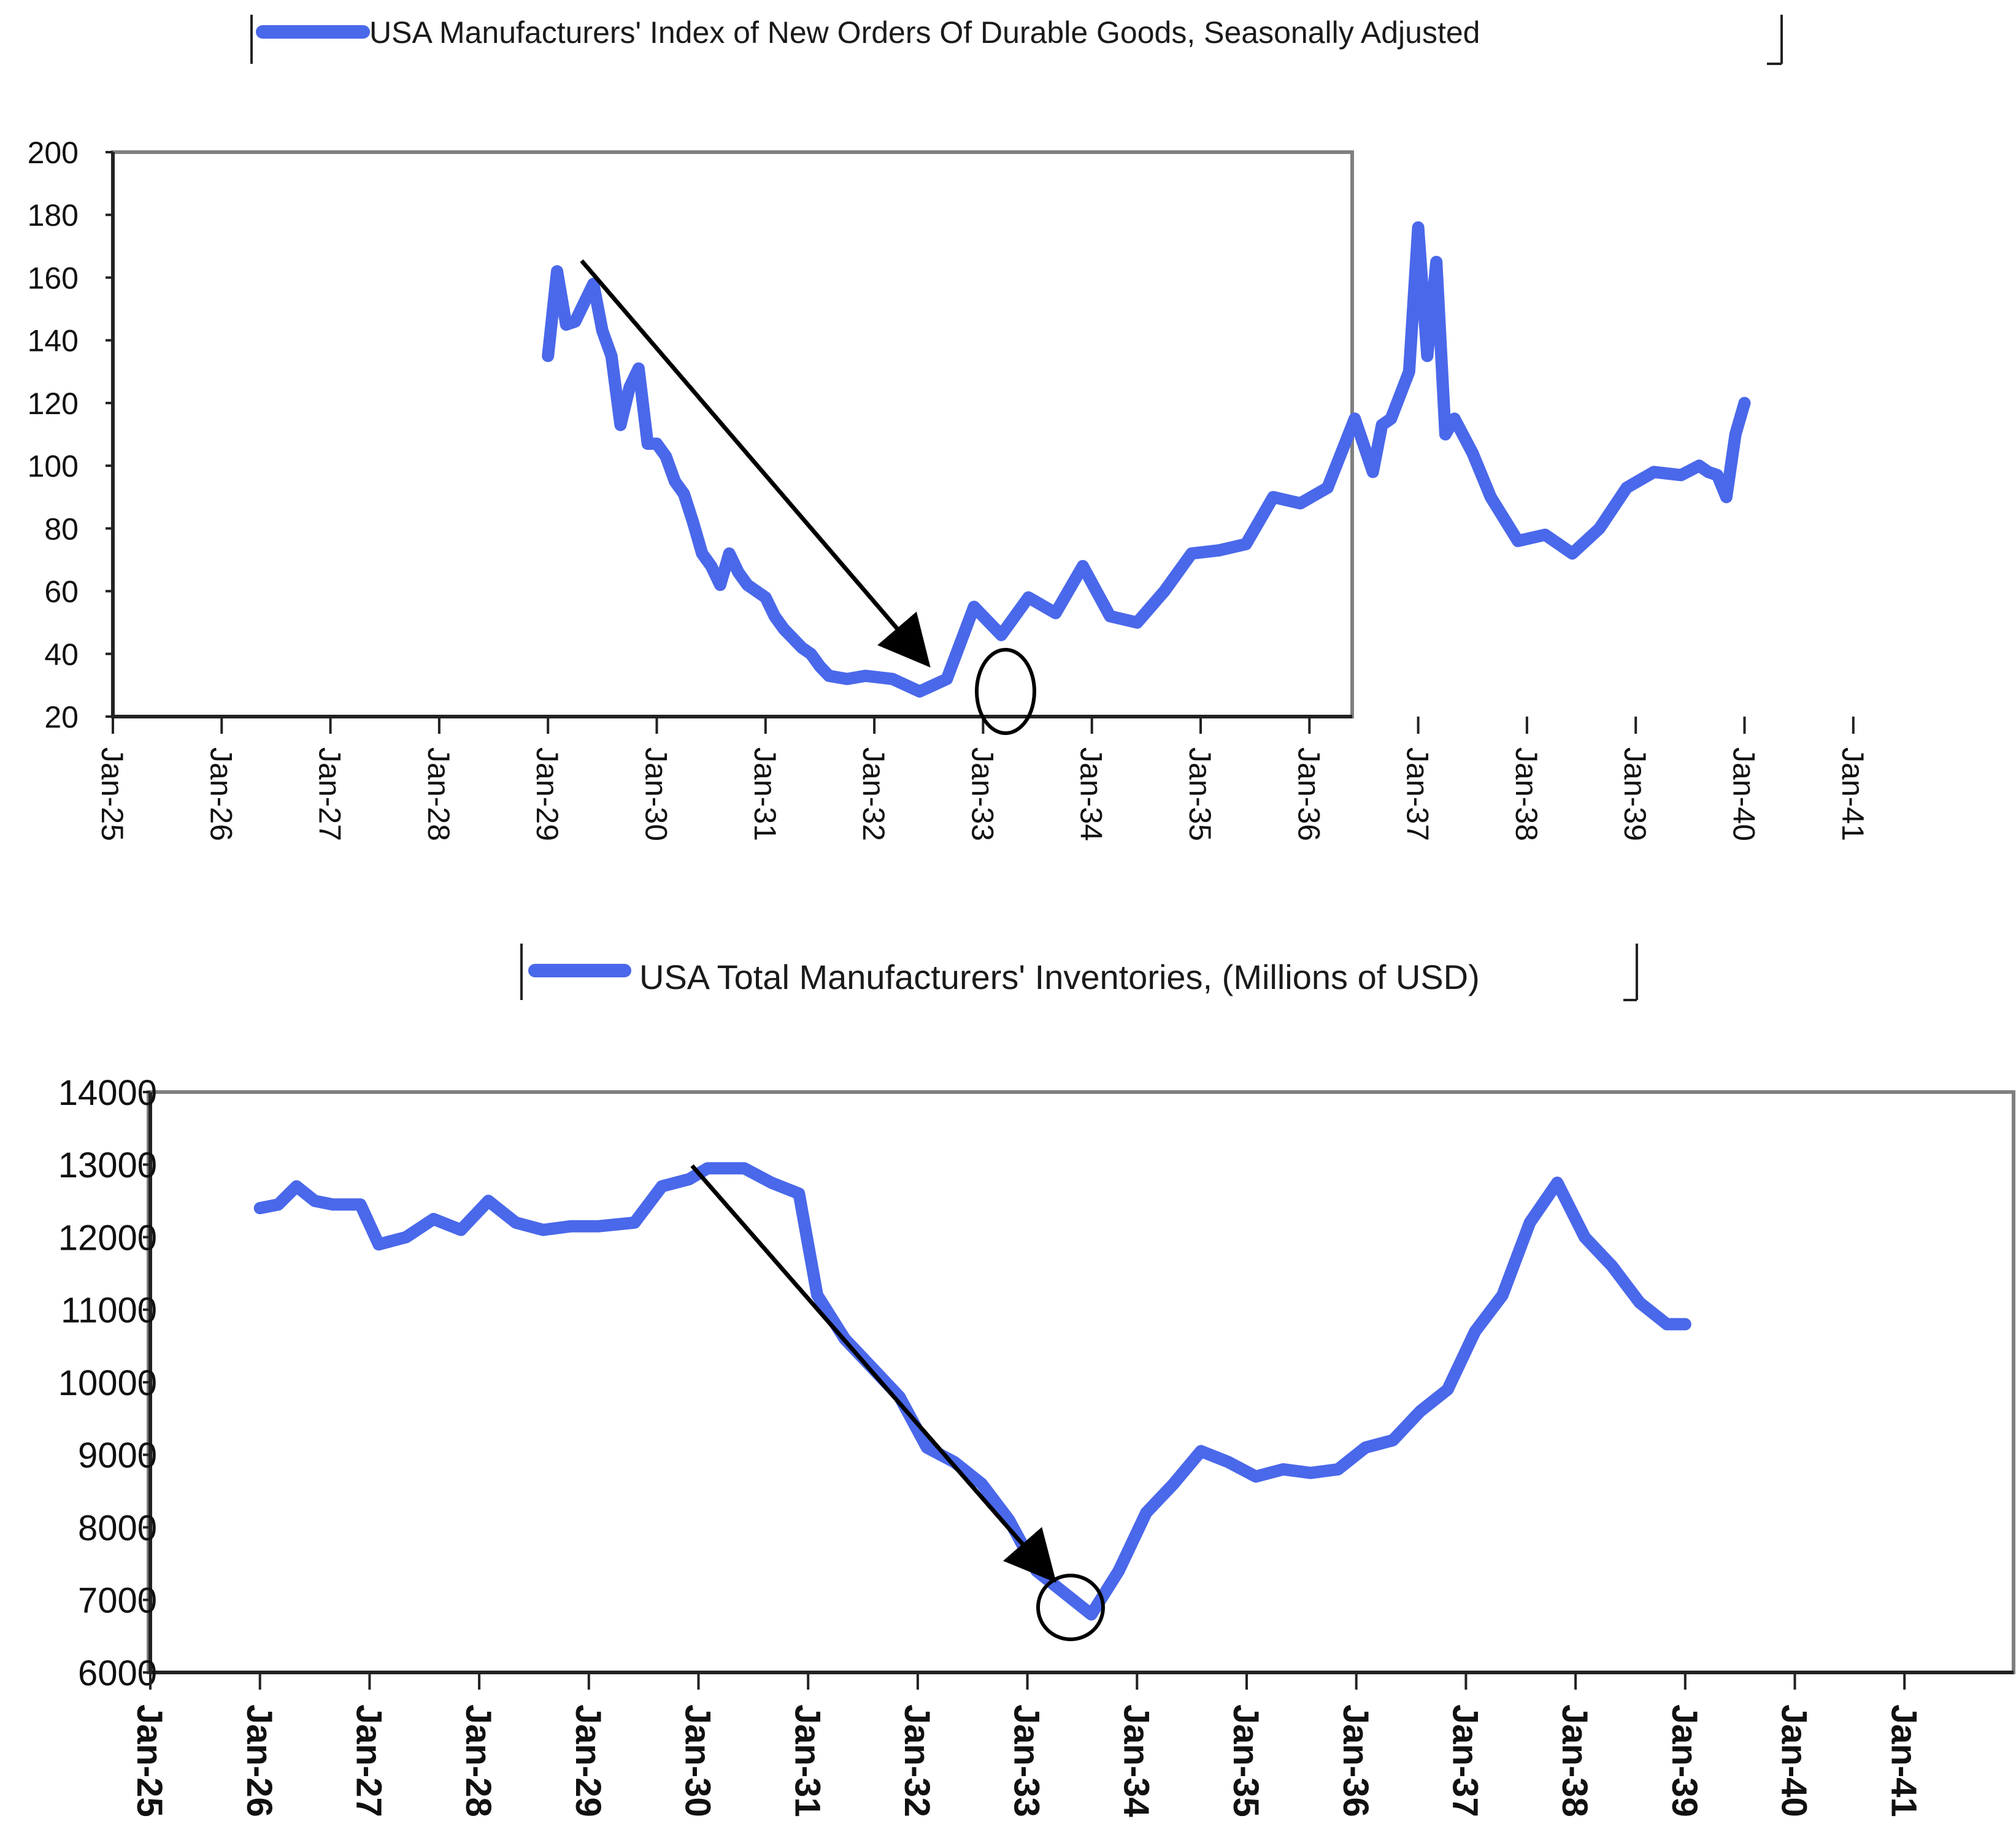  What do you see at coordinates (54, 153) in the screenshot?
I see `y-tick-label: 200` at bounding box center [54, 153].